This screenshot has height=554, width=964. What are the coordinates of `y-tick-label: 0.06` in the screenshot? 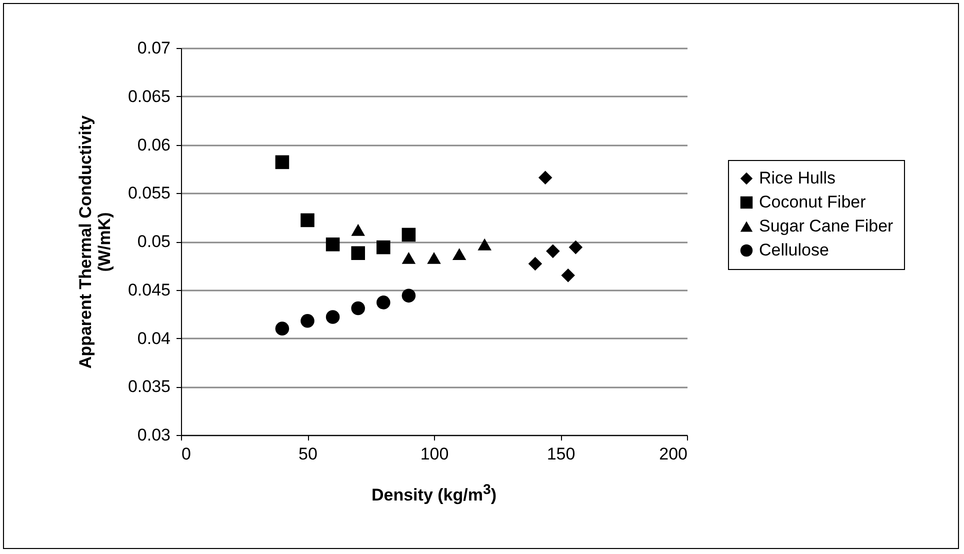 It's located at (153, 144).